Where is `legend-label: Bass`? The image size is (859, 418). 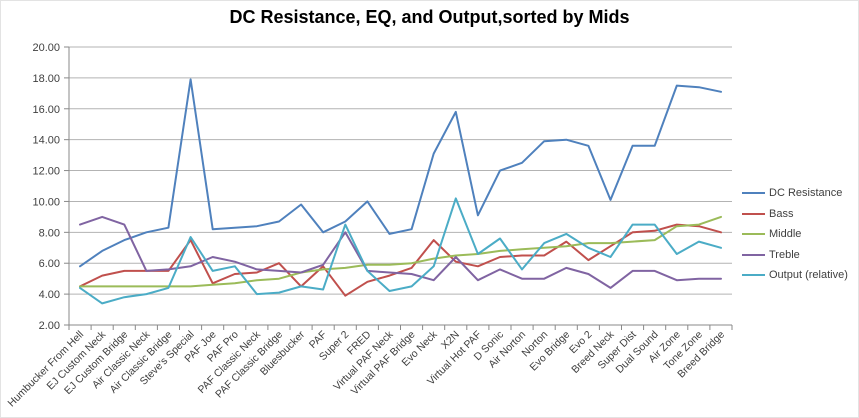 legend-label: Bass is located at coordinates (781, 213).